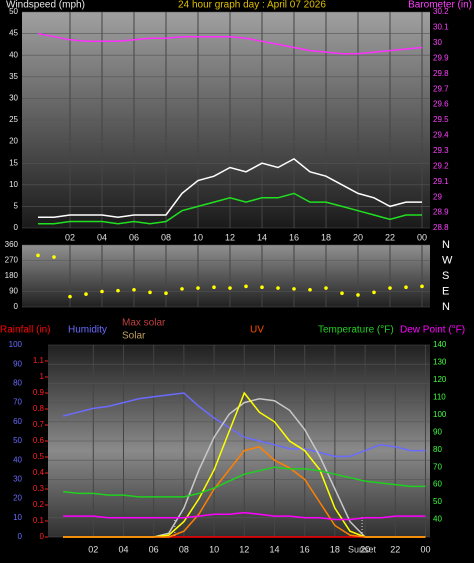 This screenshot has width=474, height=563. What do you see at coordinates (437, 519) in the screenshot?
I see `y2-tick-label: 40` at bounding box center [437, 519].